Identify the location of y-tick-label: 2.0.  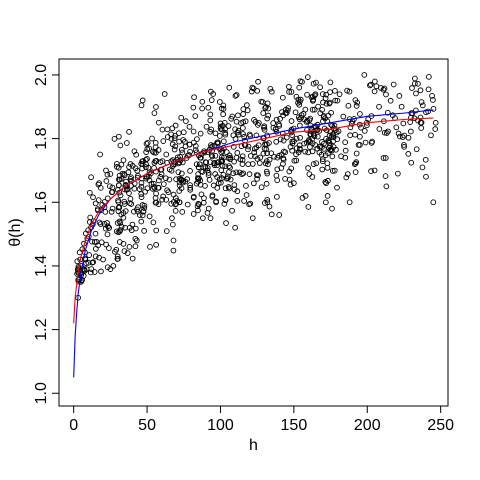
(41, 75).